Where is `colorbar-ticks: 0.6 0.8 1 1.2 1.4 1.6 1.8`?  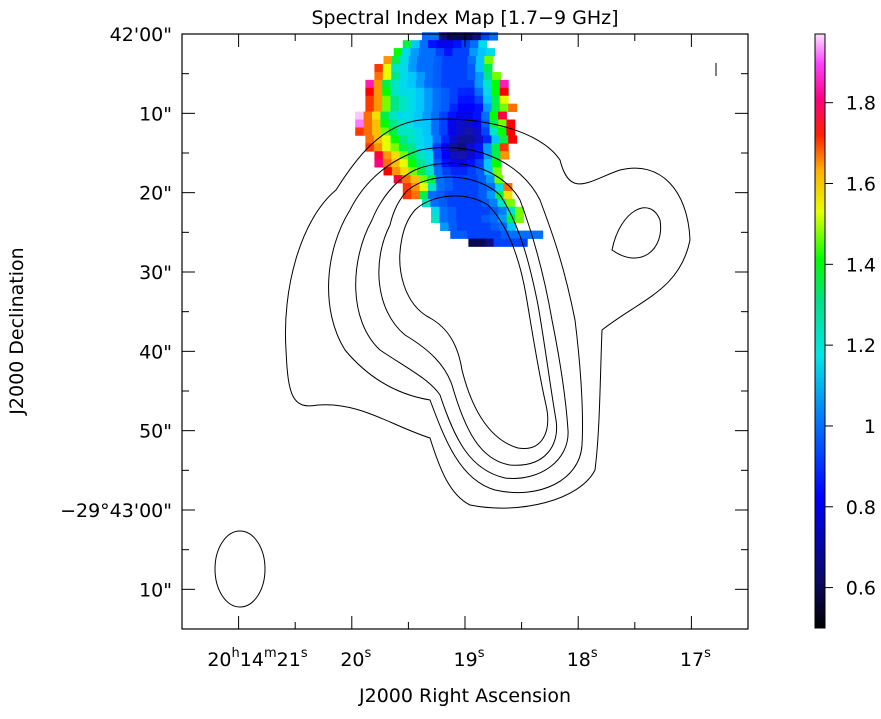
colorbar-ticks: 0.6 0.8 1 1.2 1.4 1.6 1.8 is located at coordinates (850, 346).